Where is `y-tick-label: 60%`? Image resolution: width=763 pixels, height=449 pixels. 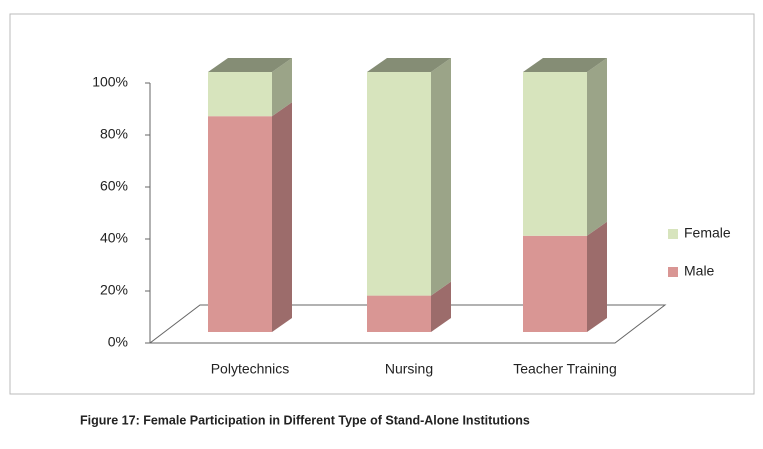
y-tick-label: 60% is located at coordinates (114, 186).